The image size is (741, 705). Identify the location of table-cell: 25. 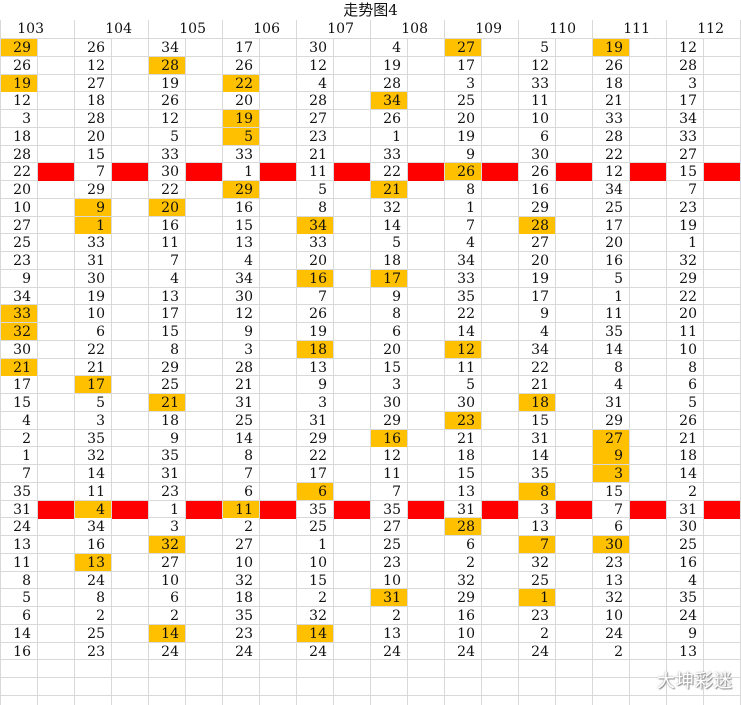
(540, 581).